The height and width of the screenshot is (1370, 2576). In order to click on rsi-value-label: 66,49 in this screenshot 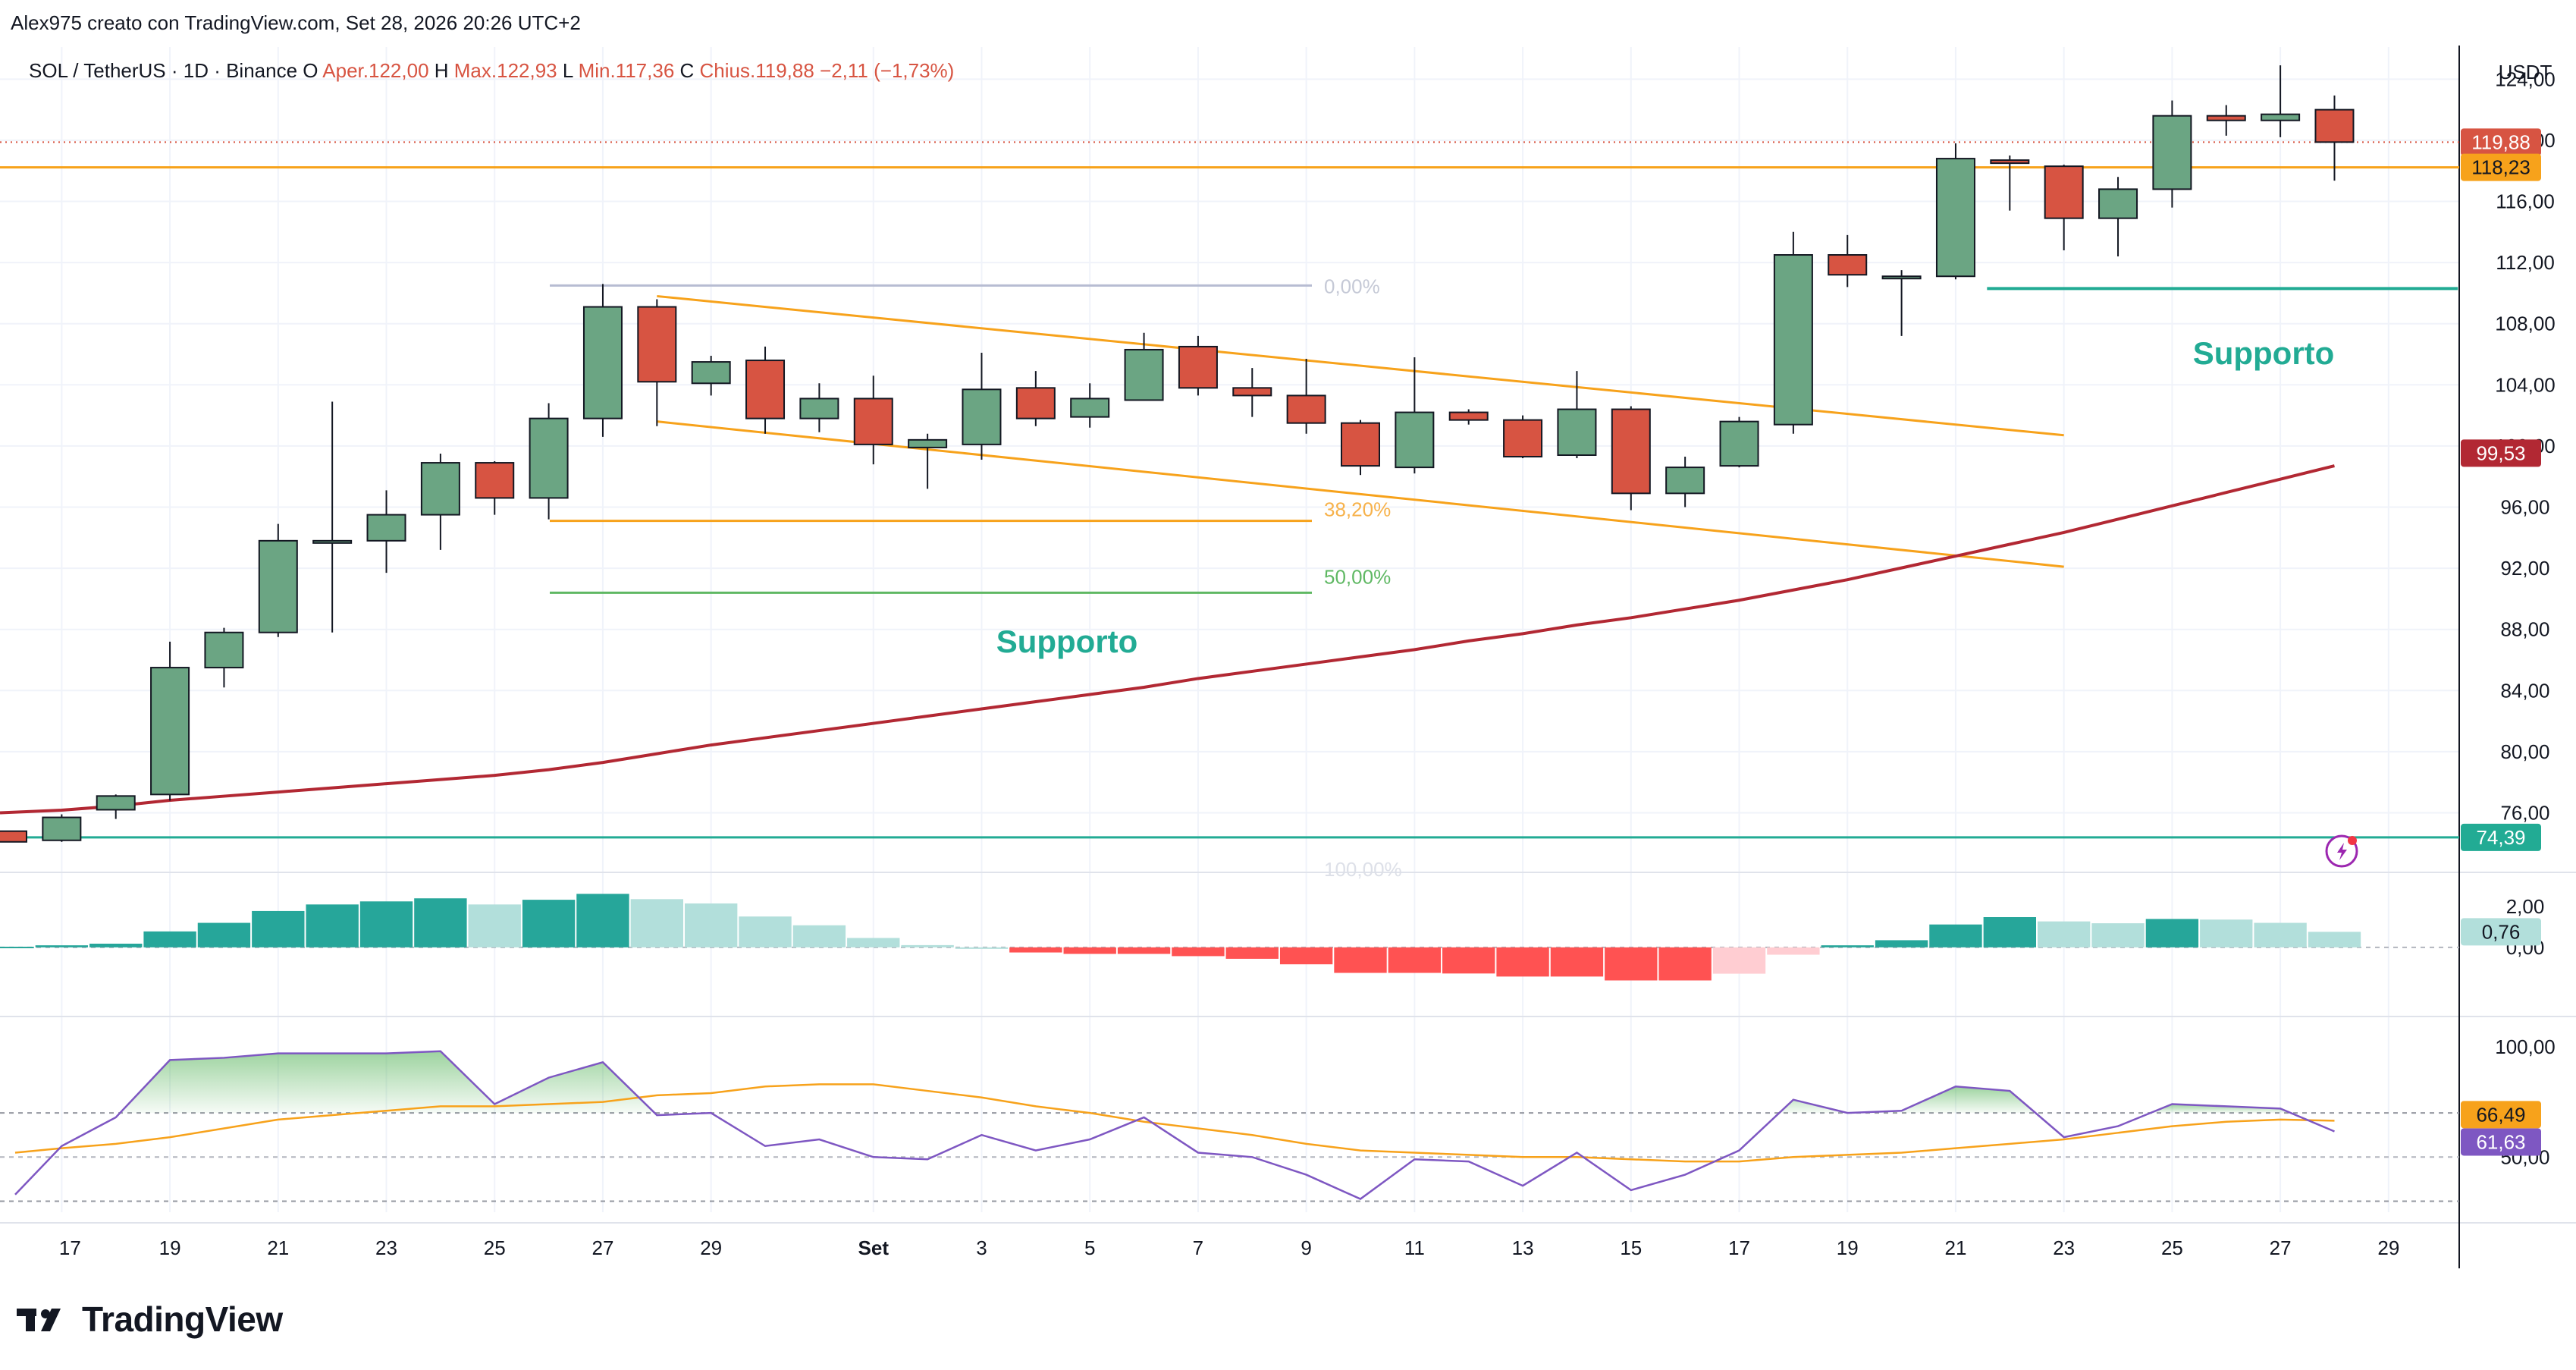, I will do `click(2501, 1115)`.